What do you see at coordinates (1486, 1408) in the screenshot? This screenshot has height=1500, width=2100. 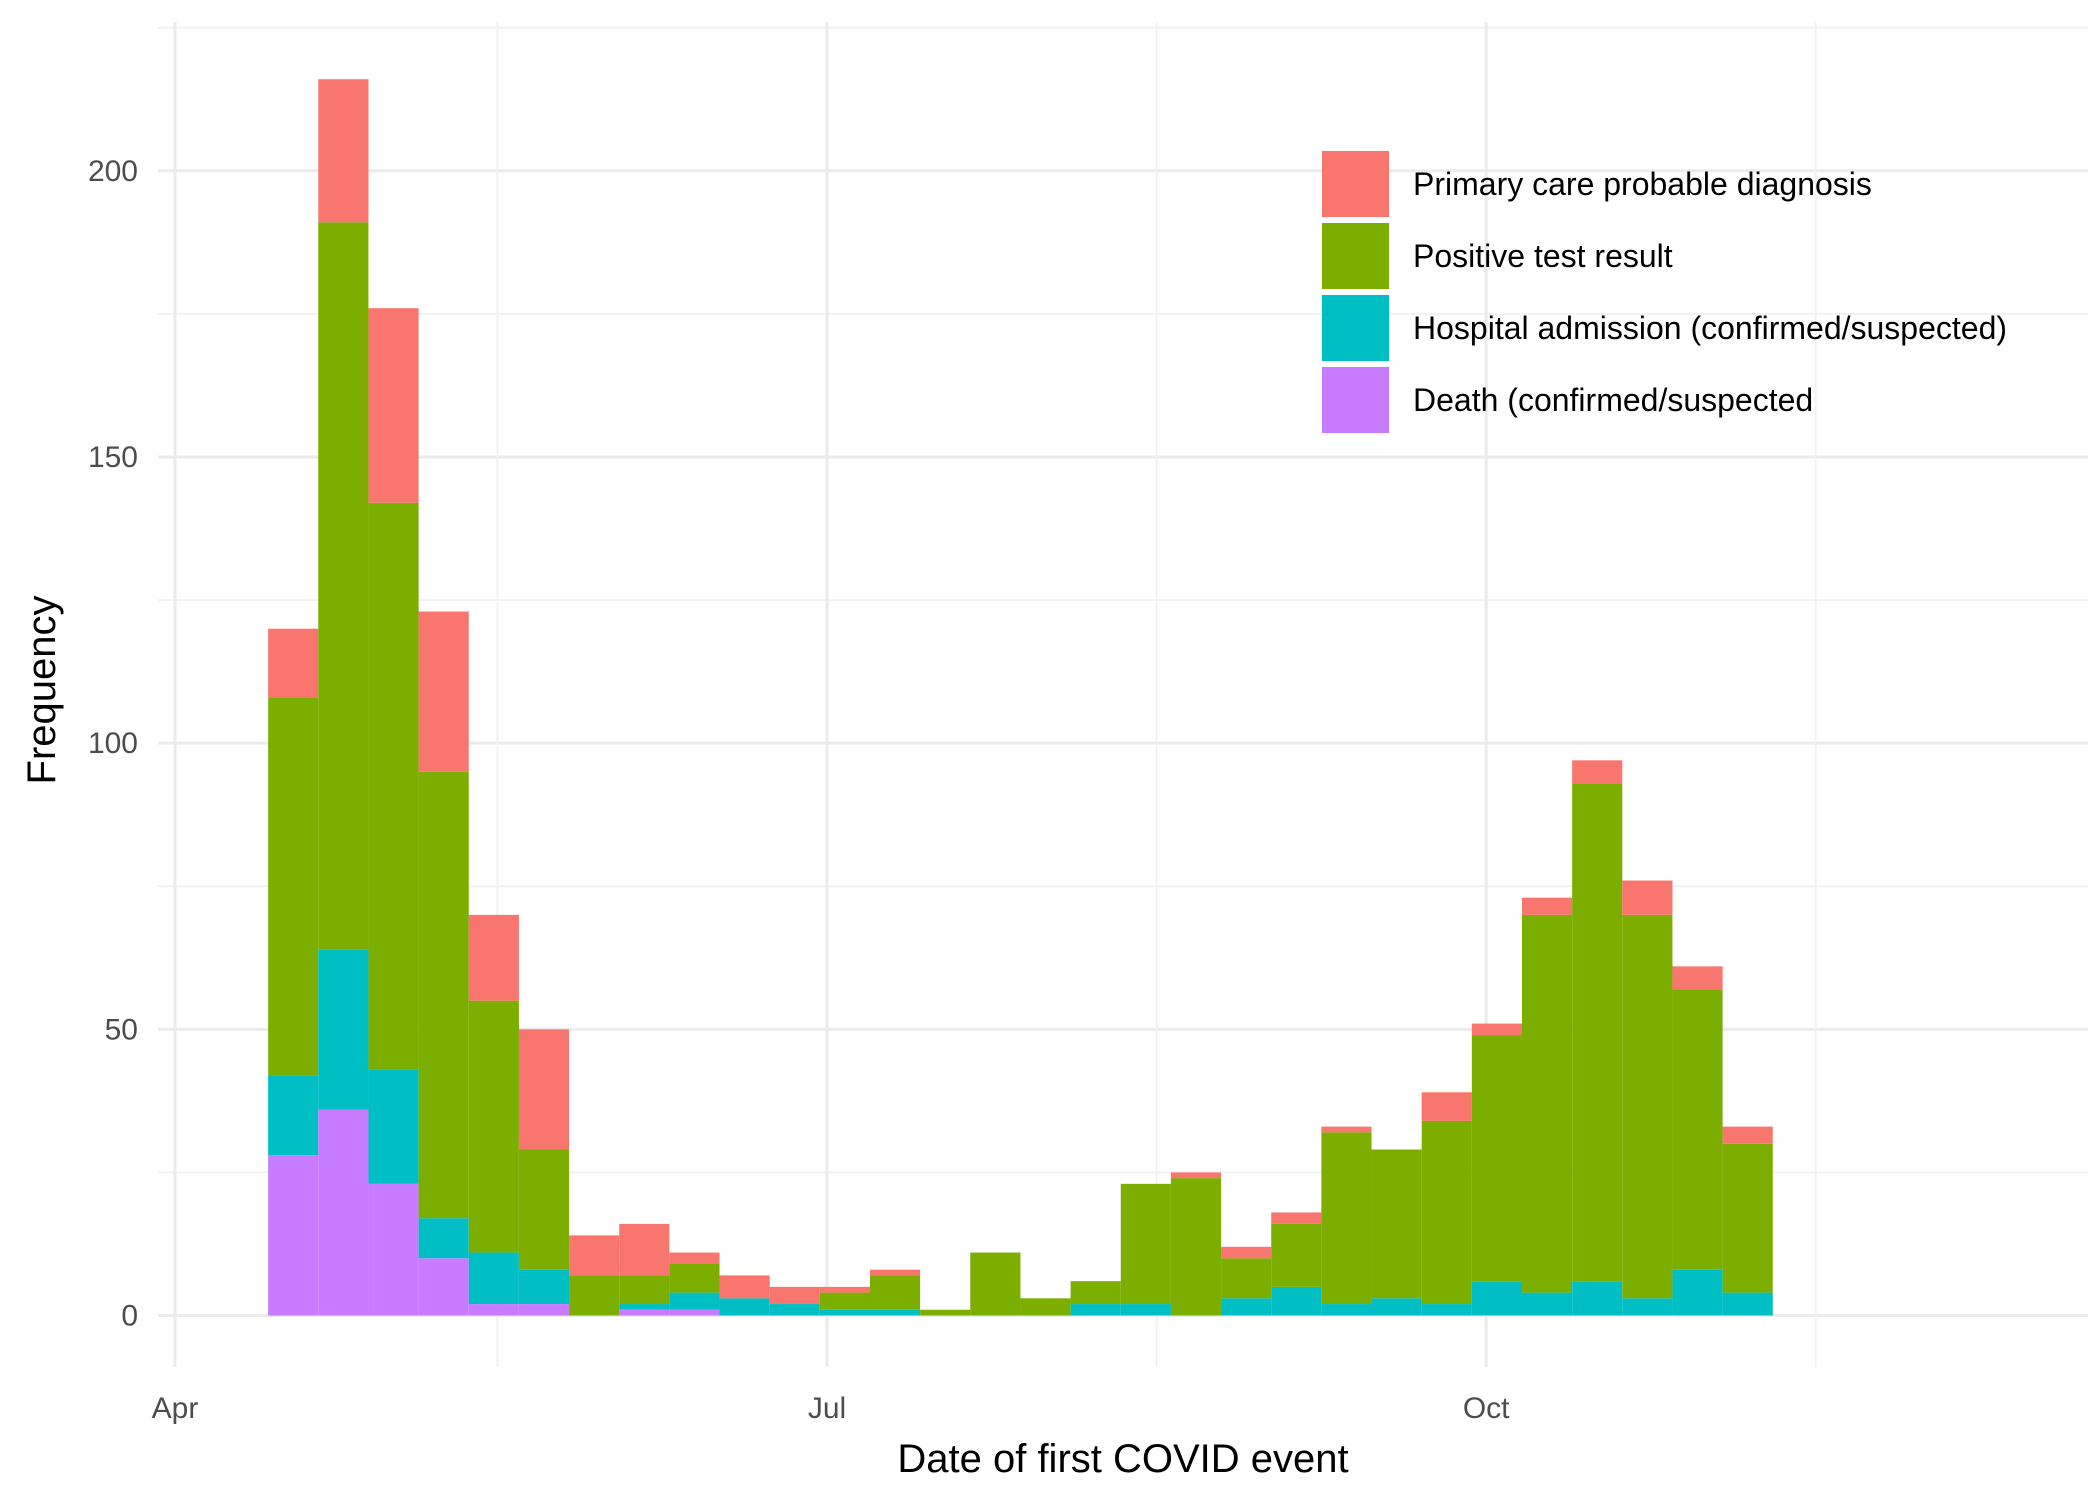 I see `x-tick-label: Oct` at bounding box center [1486, 1408].